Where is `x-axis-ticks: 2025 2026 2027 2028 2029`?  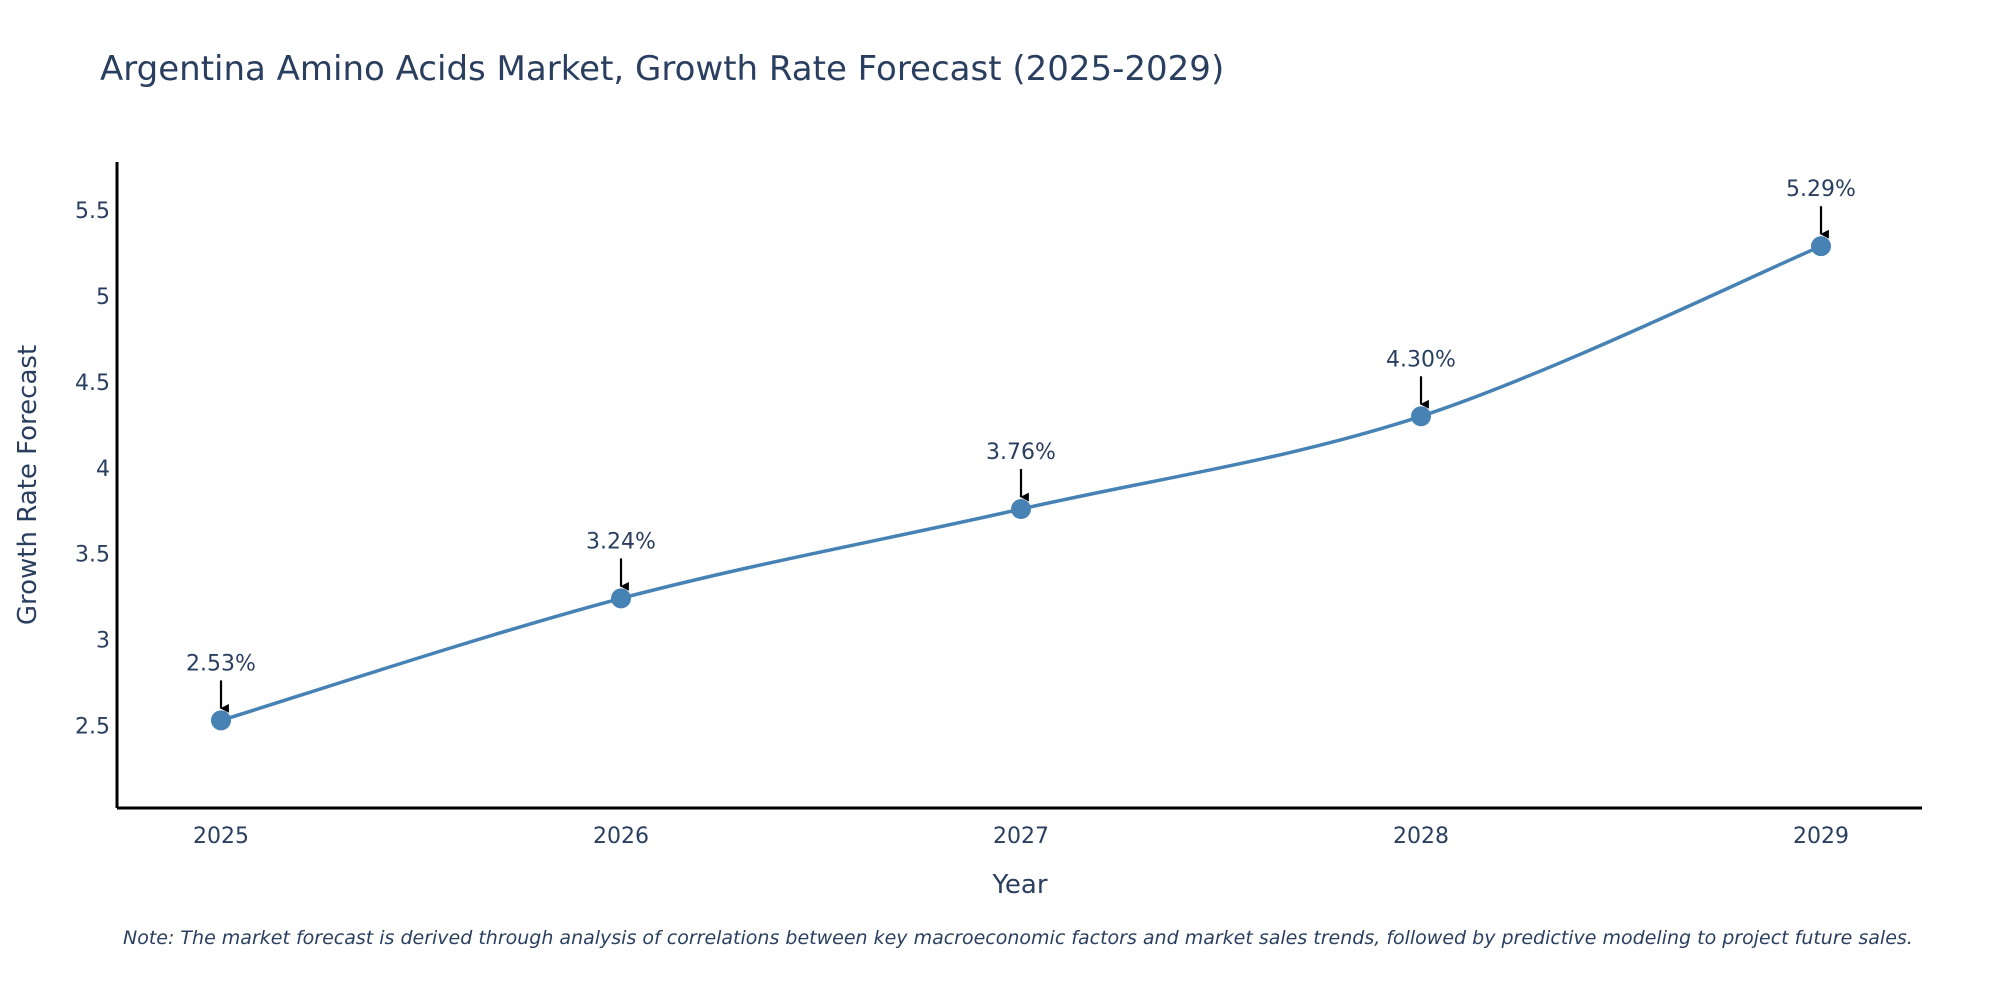
x-axis-ticks: 2025 2026 2027 2028 2029 is located at coordinates (1021, 836).